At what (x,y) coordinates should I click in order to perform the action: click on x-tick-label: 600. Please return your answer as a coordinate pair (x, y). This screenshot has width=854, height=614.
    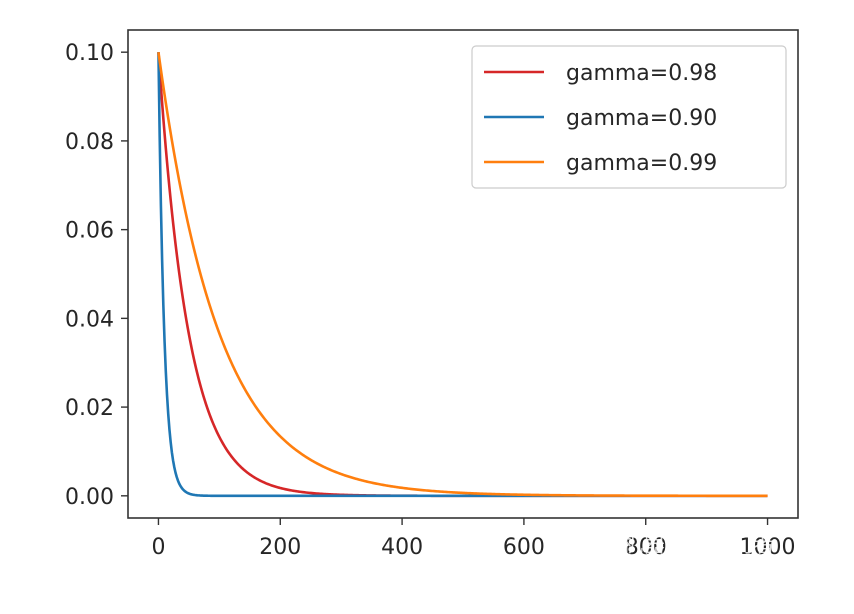
    Looking at the image, I should click on (524, 547).